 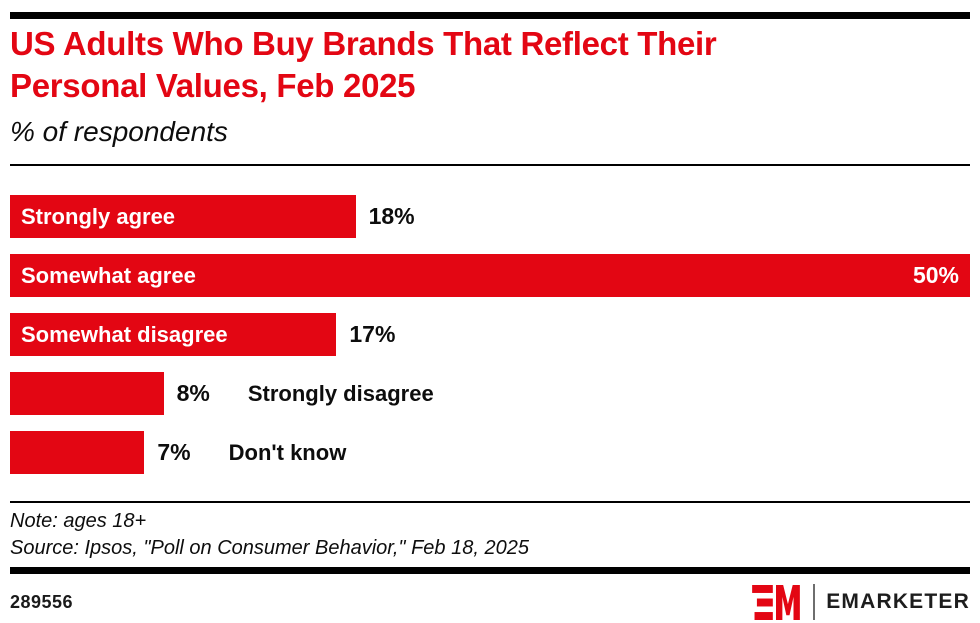 I want to click on title-line-2: Personal Values, Feb 2025, so click(x=213, y=85).